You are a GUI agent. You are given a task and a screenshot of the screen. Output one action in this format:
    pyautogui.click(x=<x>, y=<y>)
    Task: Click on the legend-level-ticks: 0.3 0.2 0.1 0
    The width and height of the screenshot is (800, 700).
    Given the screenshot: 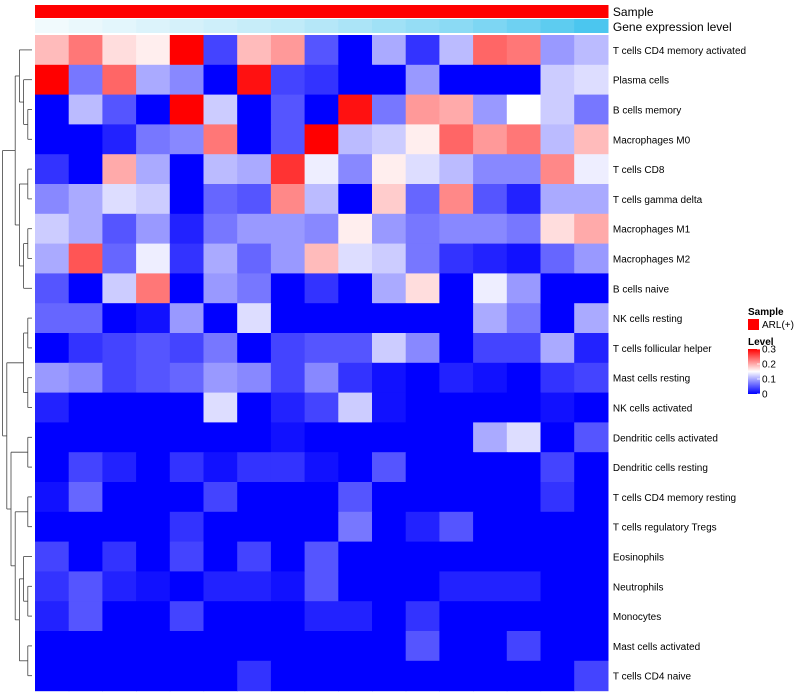 What is the action you would take?
    pyautogui.click(x=766, y=373)
    